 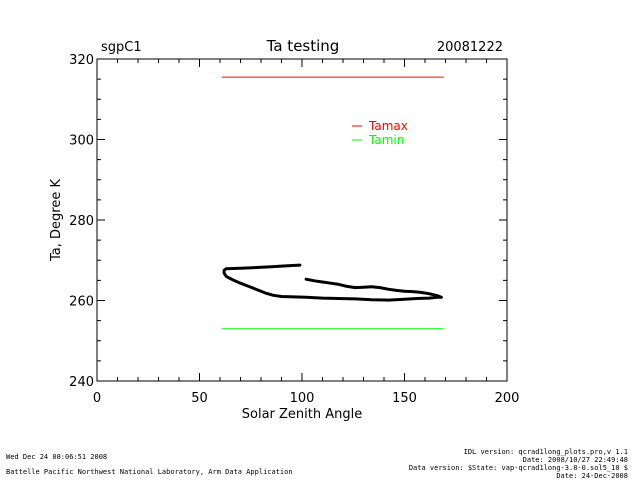 I want to click on footer-timestamp: Wed Dec 24 08:06:51 2008, so click(x=57, y=457).